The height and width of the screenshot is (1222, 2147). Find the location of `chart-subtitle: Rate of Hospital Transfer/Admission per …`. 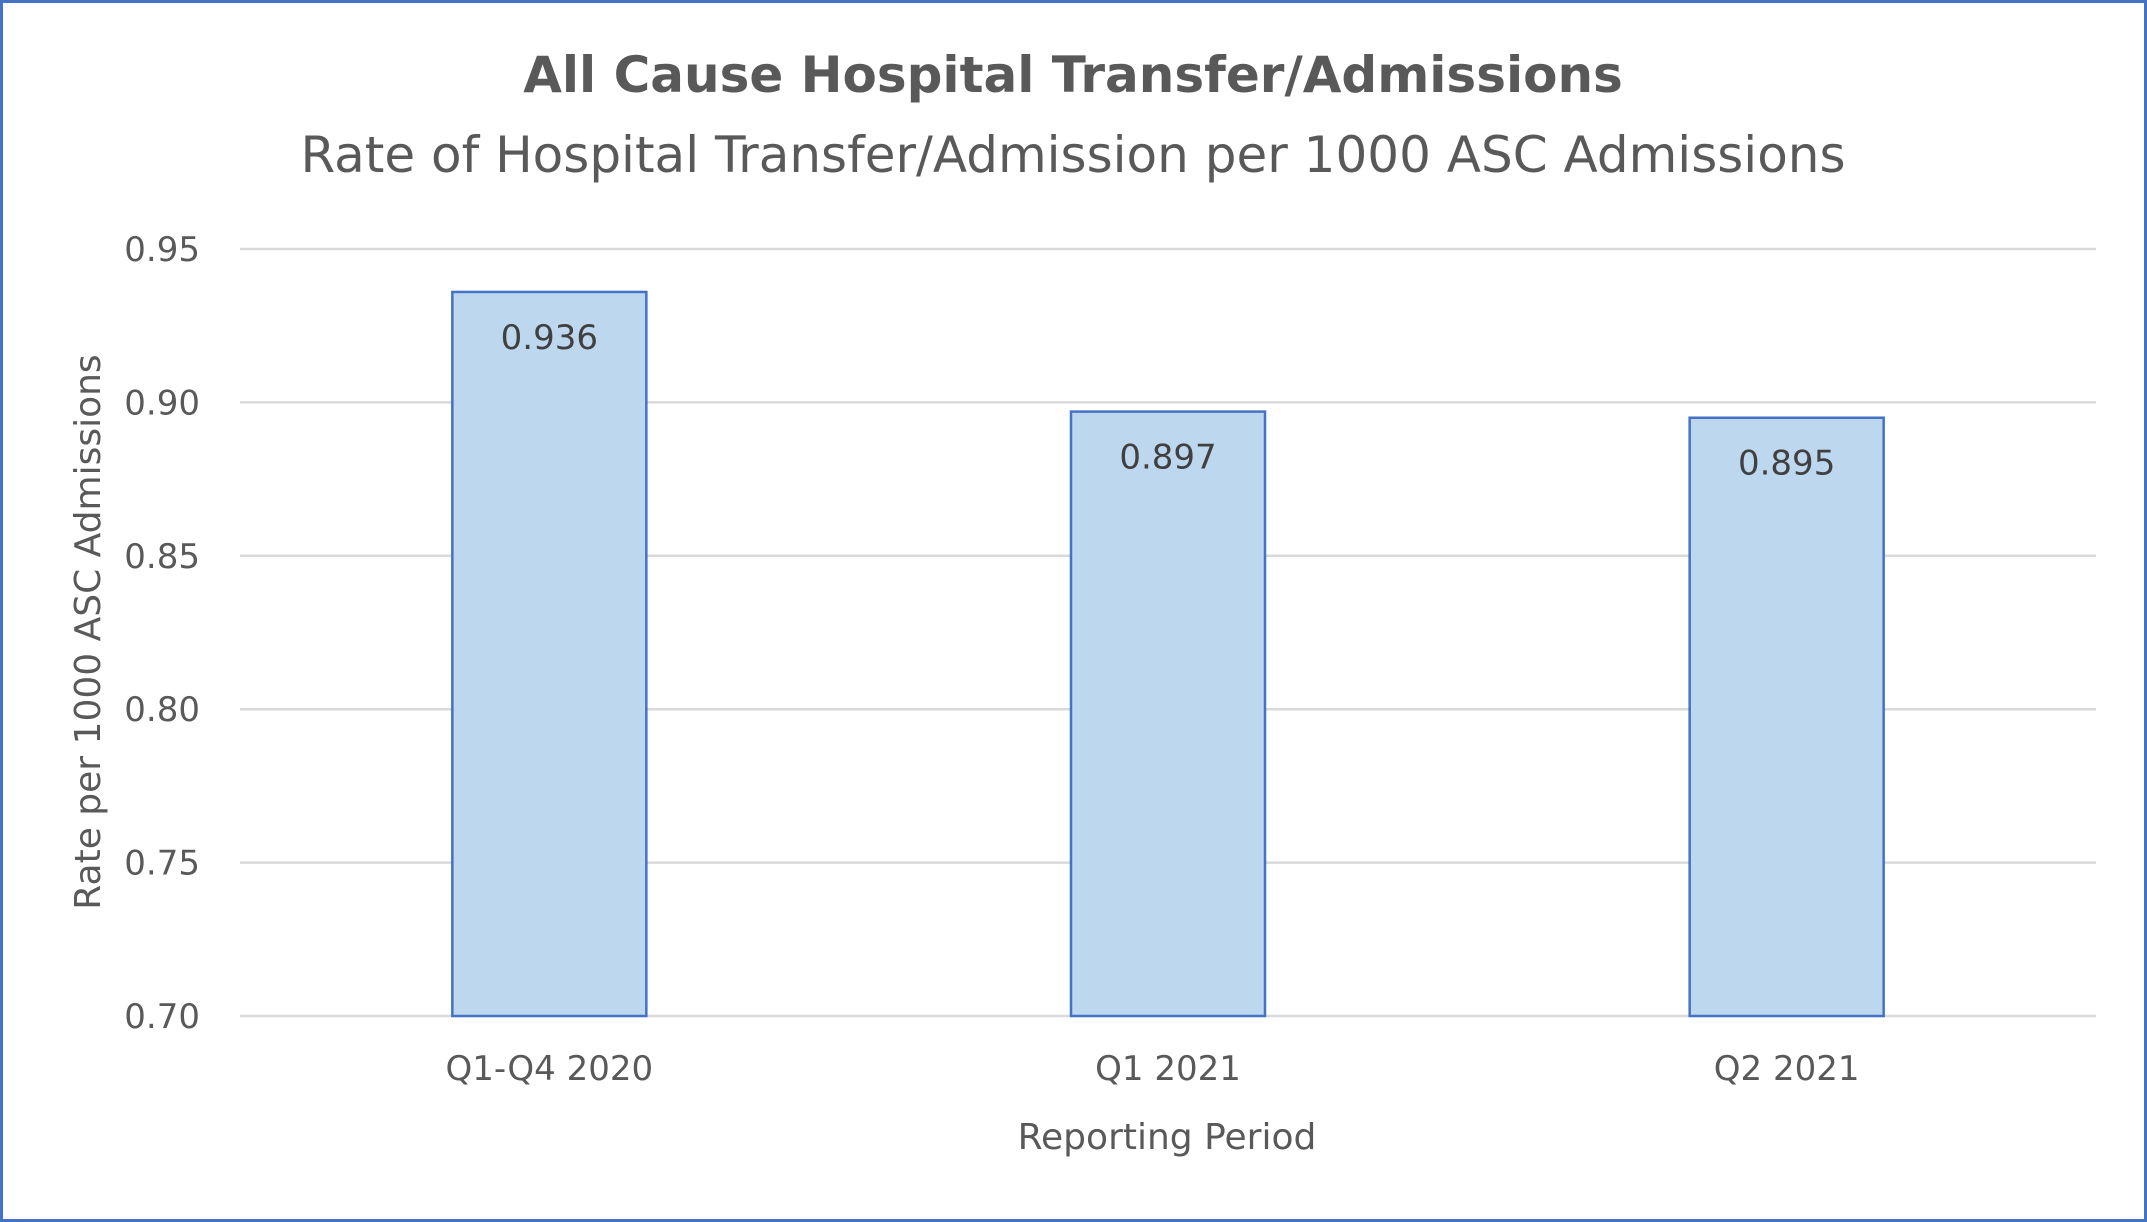

chart-subtitle: Rate of Hospital Transfer/Admission per … is located at coordinates (1072, 155).